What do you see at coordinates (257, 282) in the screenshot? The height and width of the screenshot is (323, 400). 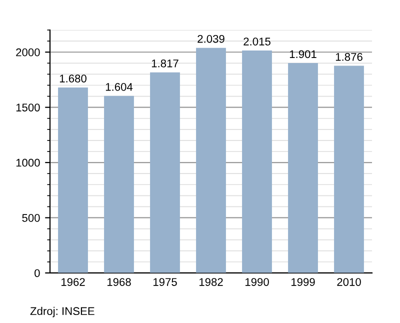 I see `x-tick-label: 1990` at bounding box center [257, 282].